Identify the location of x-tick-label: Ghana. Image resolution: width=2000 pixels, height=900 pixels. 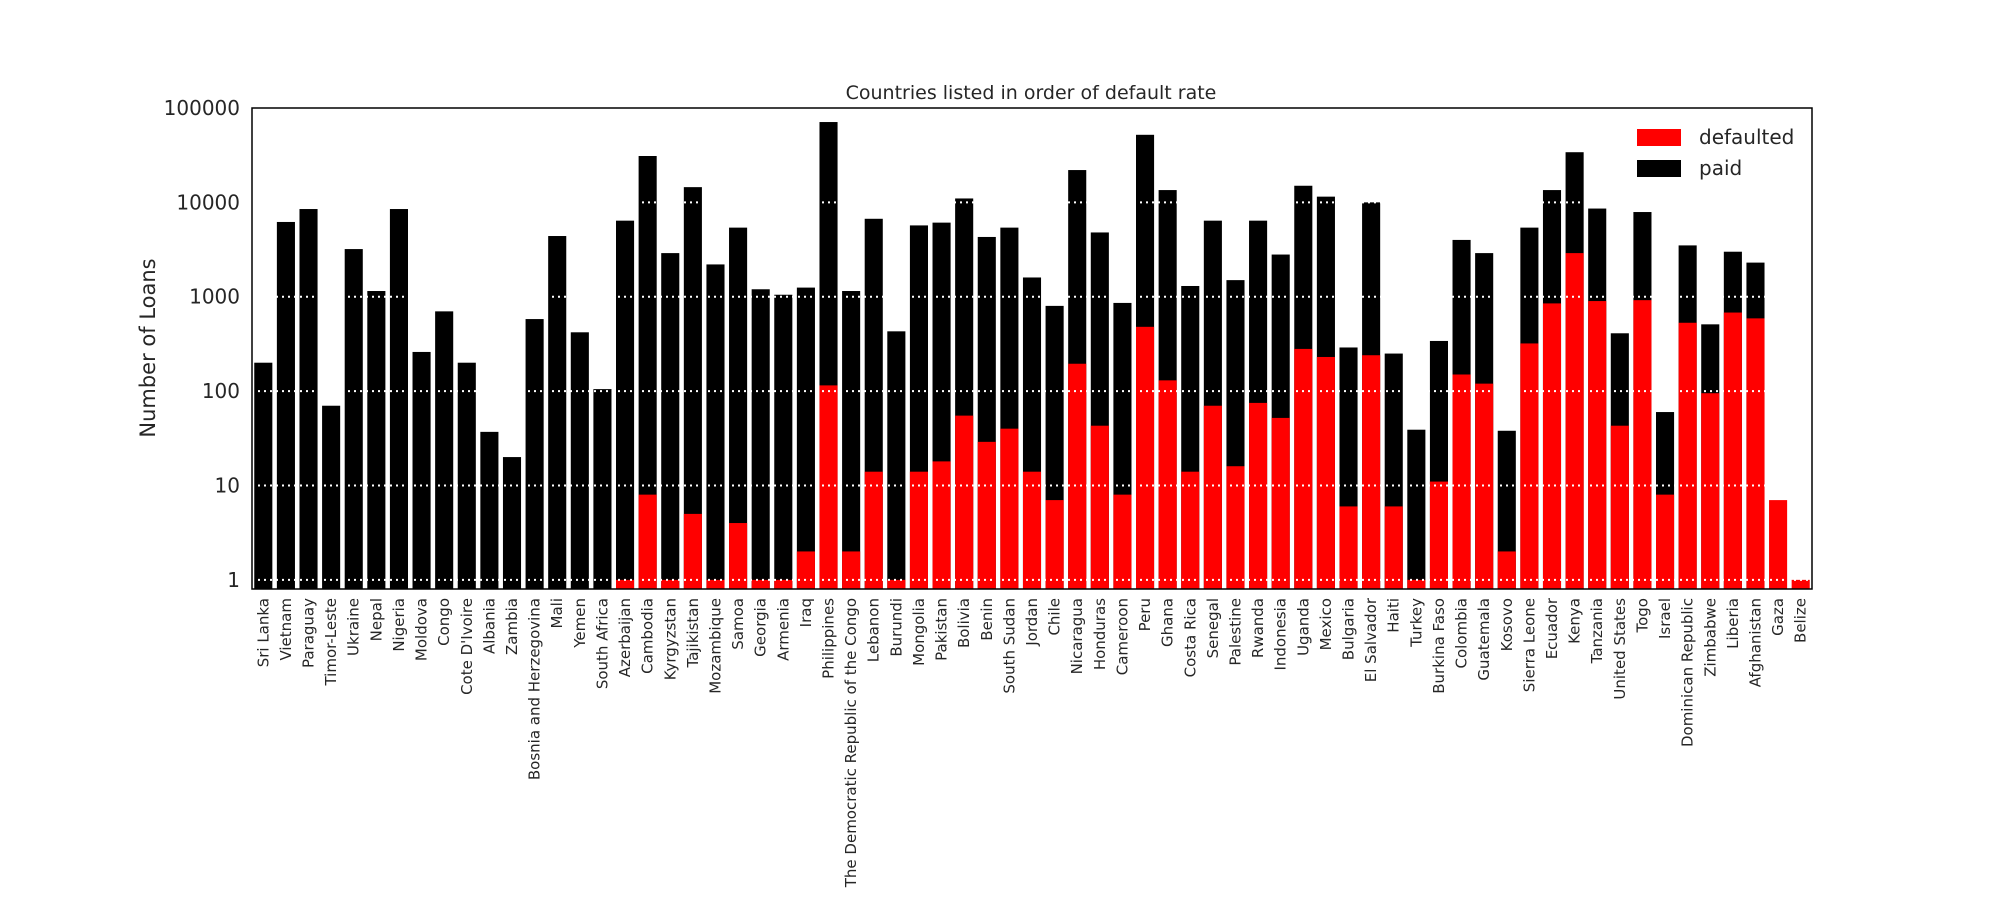
(1168, 622).